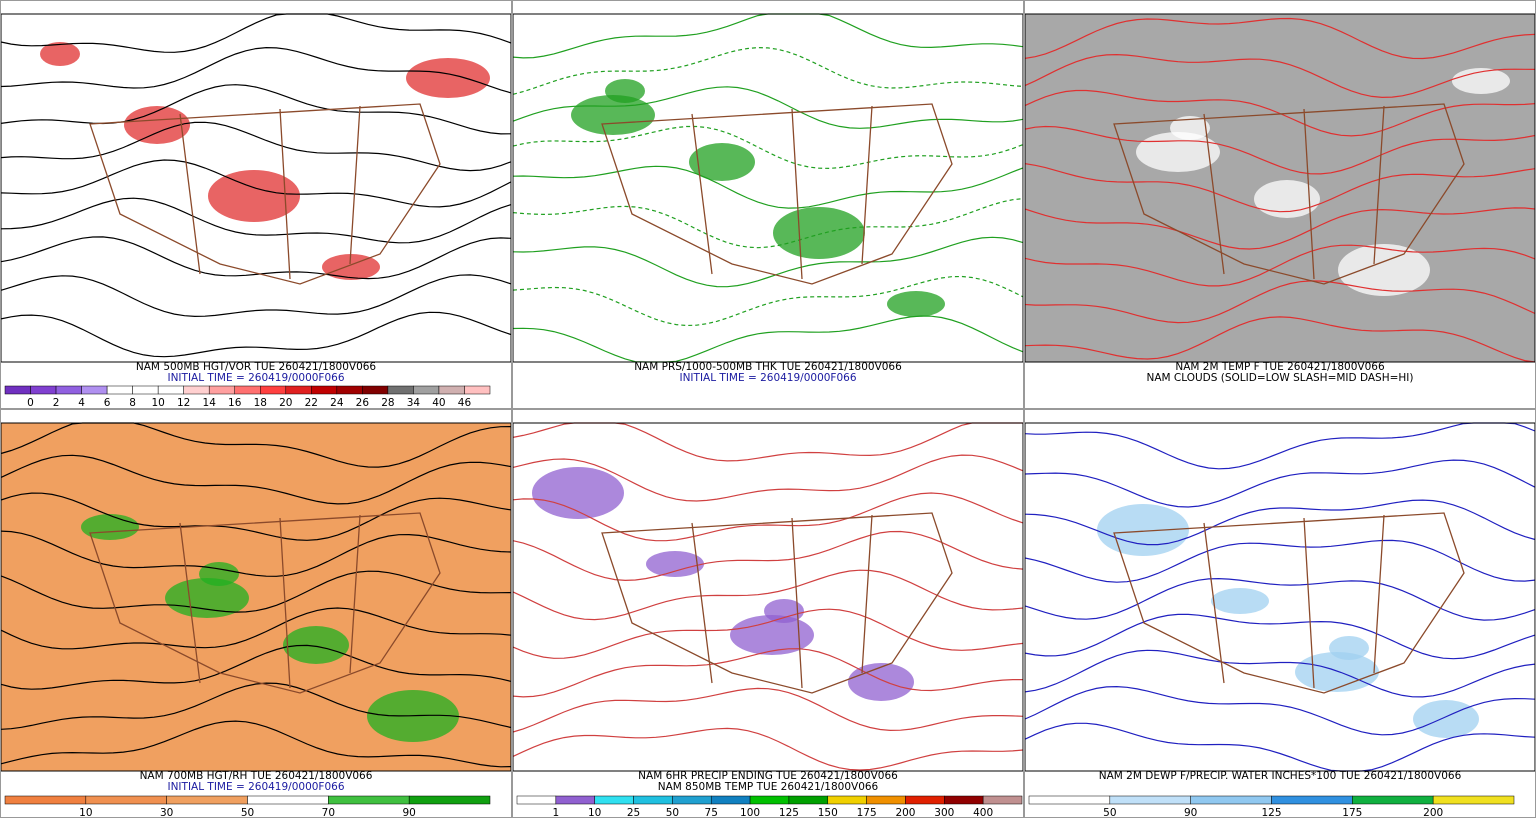 Image resolution: width=1536 pixels, height=823 pixels. Describe the element at coordinates (81, 403) in the screenshot. I see `colorbar-label: 4` at that location.